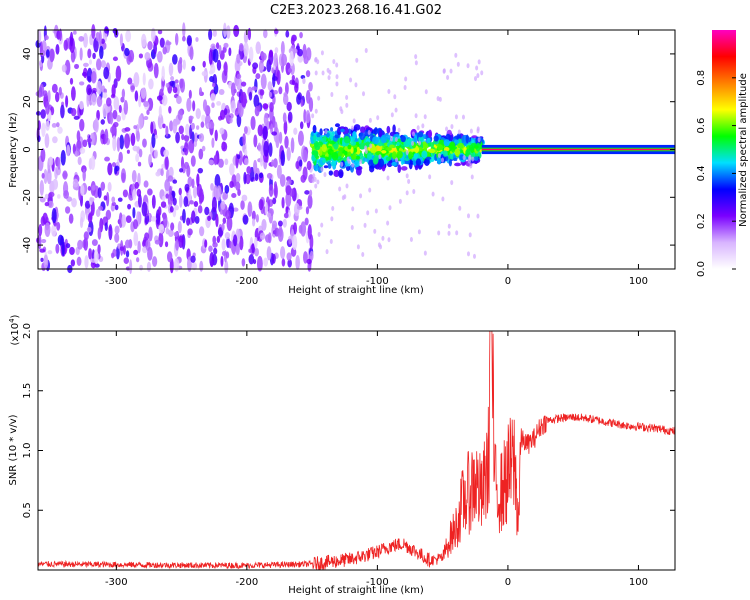  I want to click on colorbar-tick-label: 0.0, so click(701, 269).